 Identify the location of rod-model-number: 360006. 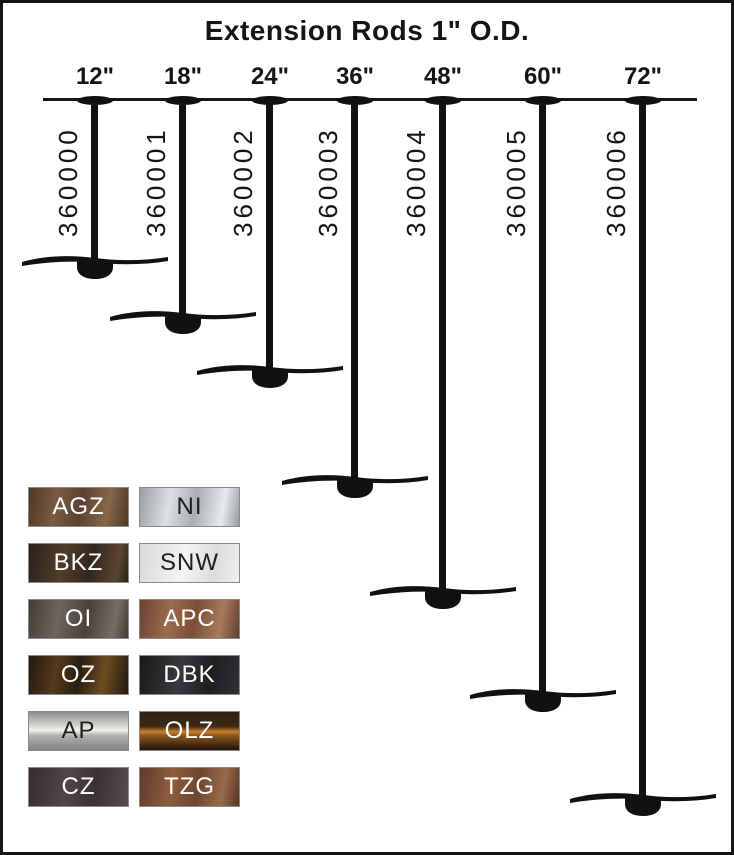
(616, 181).